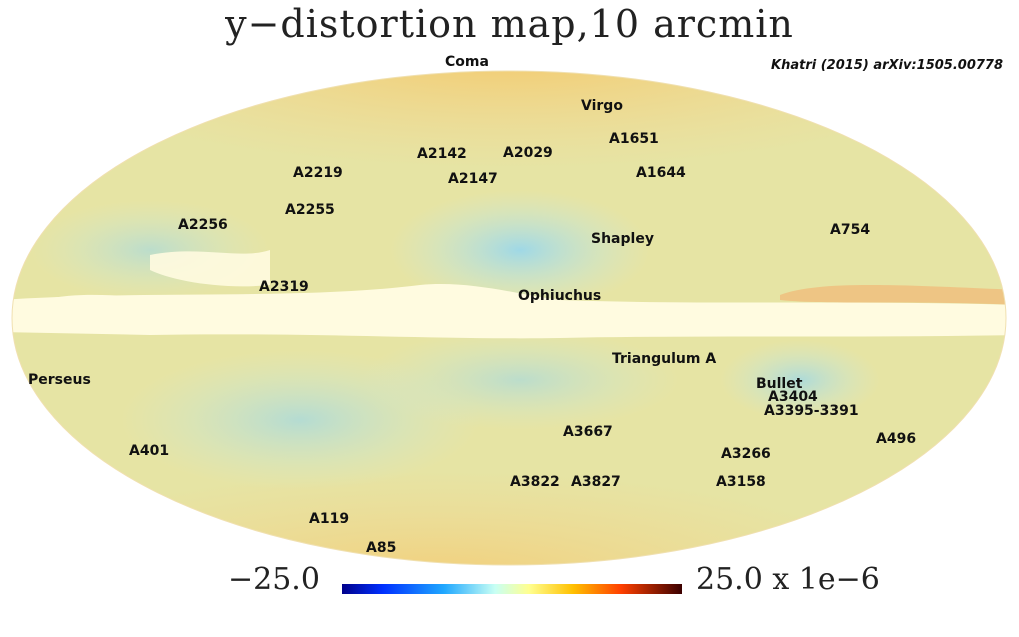 Image resolution: width=1019 pixels, height=637 pixels. What do you see at coordinates (788, 579) in the screenshot?
I see `colorbar-max-label: 25.0 x 1e−6` at bounding box center [788, 579].